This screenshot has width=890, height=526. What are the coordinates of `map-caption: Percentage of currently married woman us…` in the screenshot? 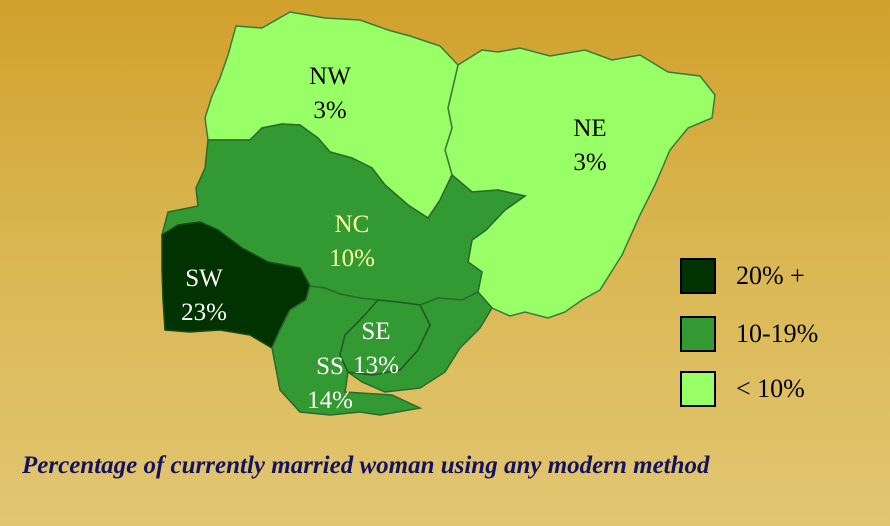 It's located at (366, 465).